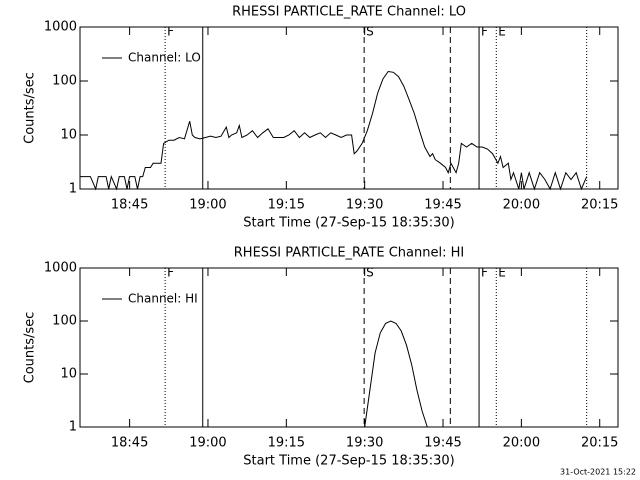 Image resolution: width=640 pixels, height=480 pixels. Describe the element at coordinates (396, 374) in the screenshot. I see `data-line` at that location.